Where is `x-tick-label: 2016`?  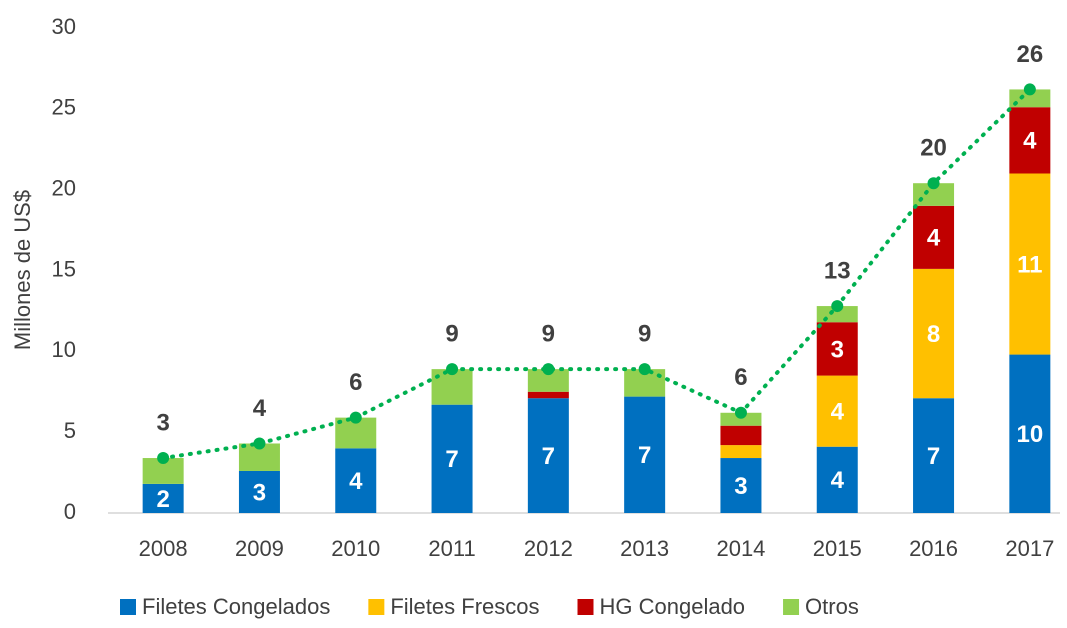
x-tick-label: 2016 is located at coordinates (933, 548).